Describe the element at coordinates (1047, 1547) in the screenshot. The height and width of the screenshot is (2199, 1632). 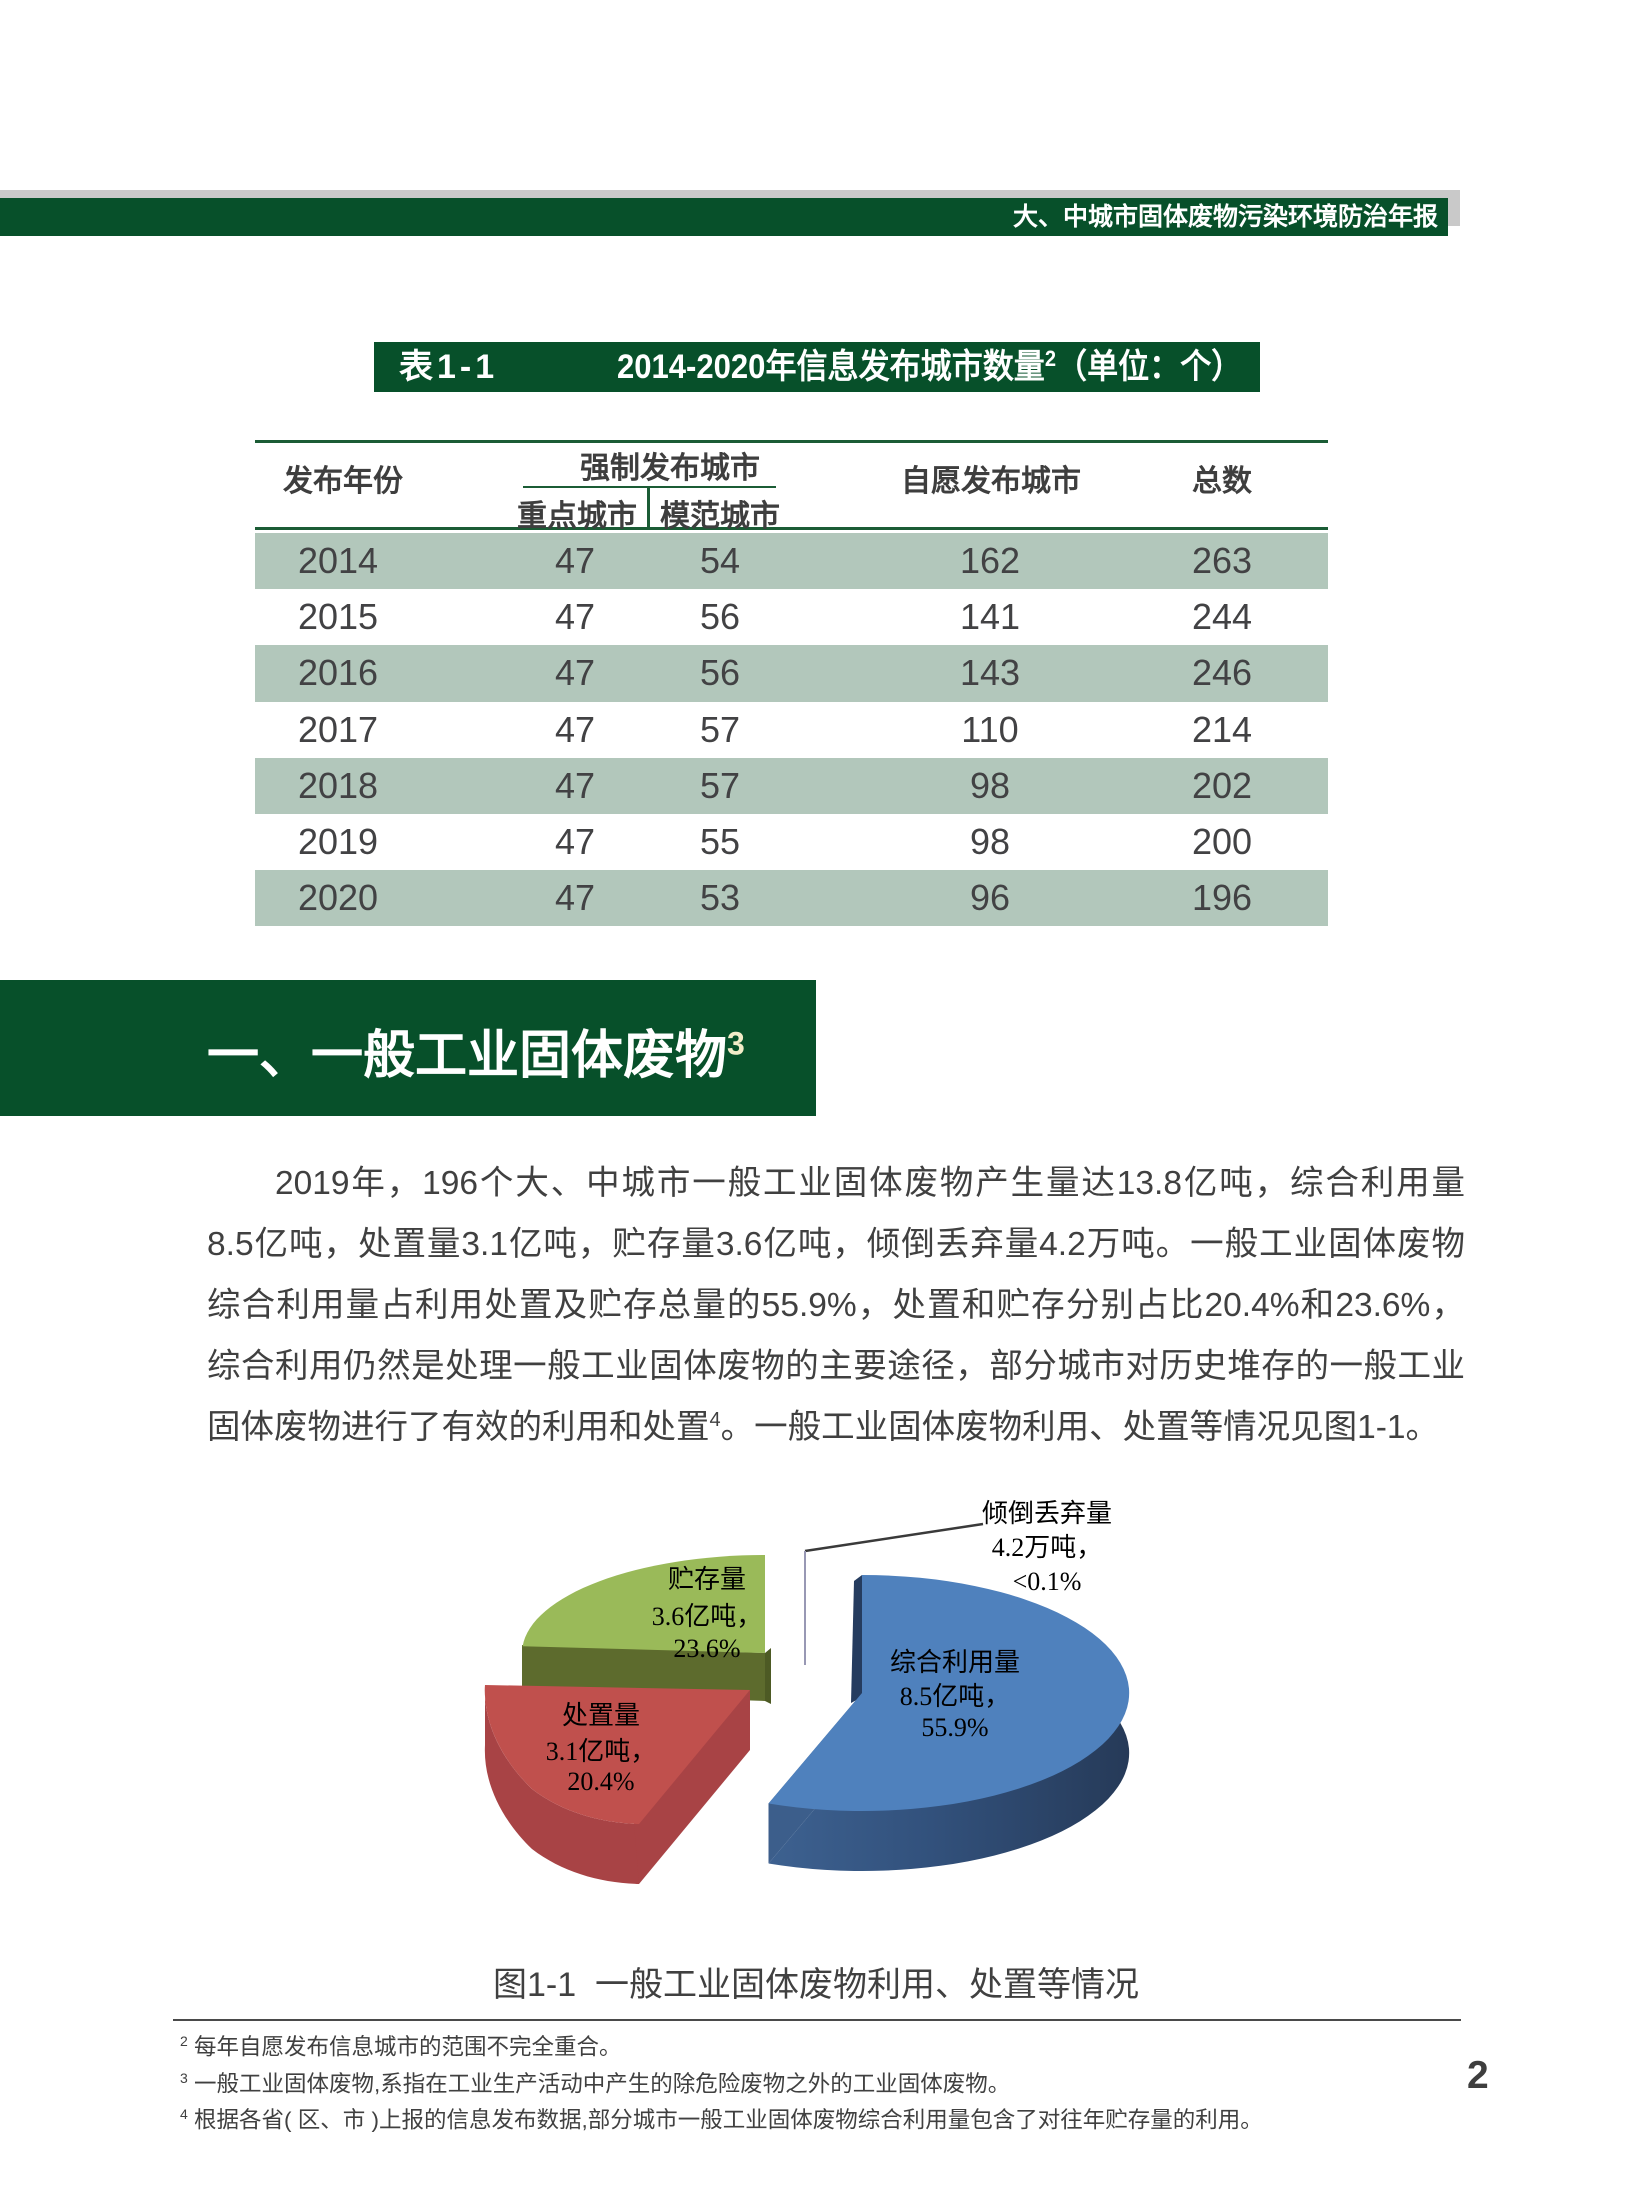
I see `svg-text: 4.2万吨，` at that location.